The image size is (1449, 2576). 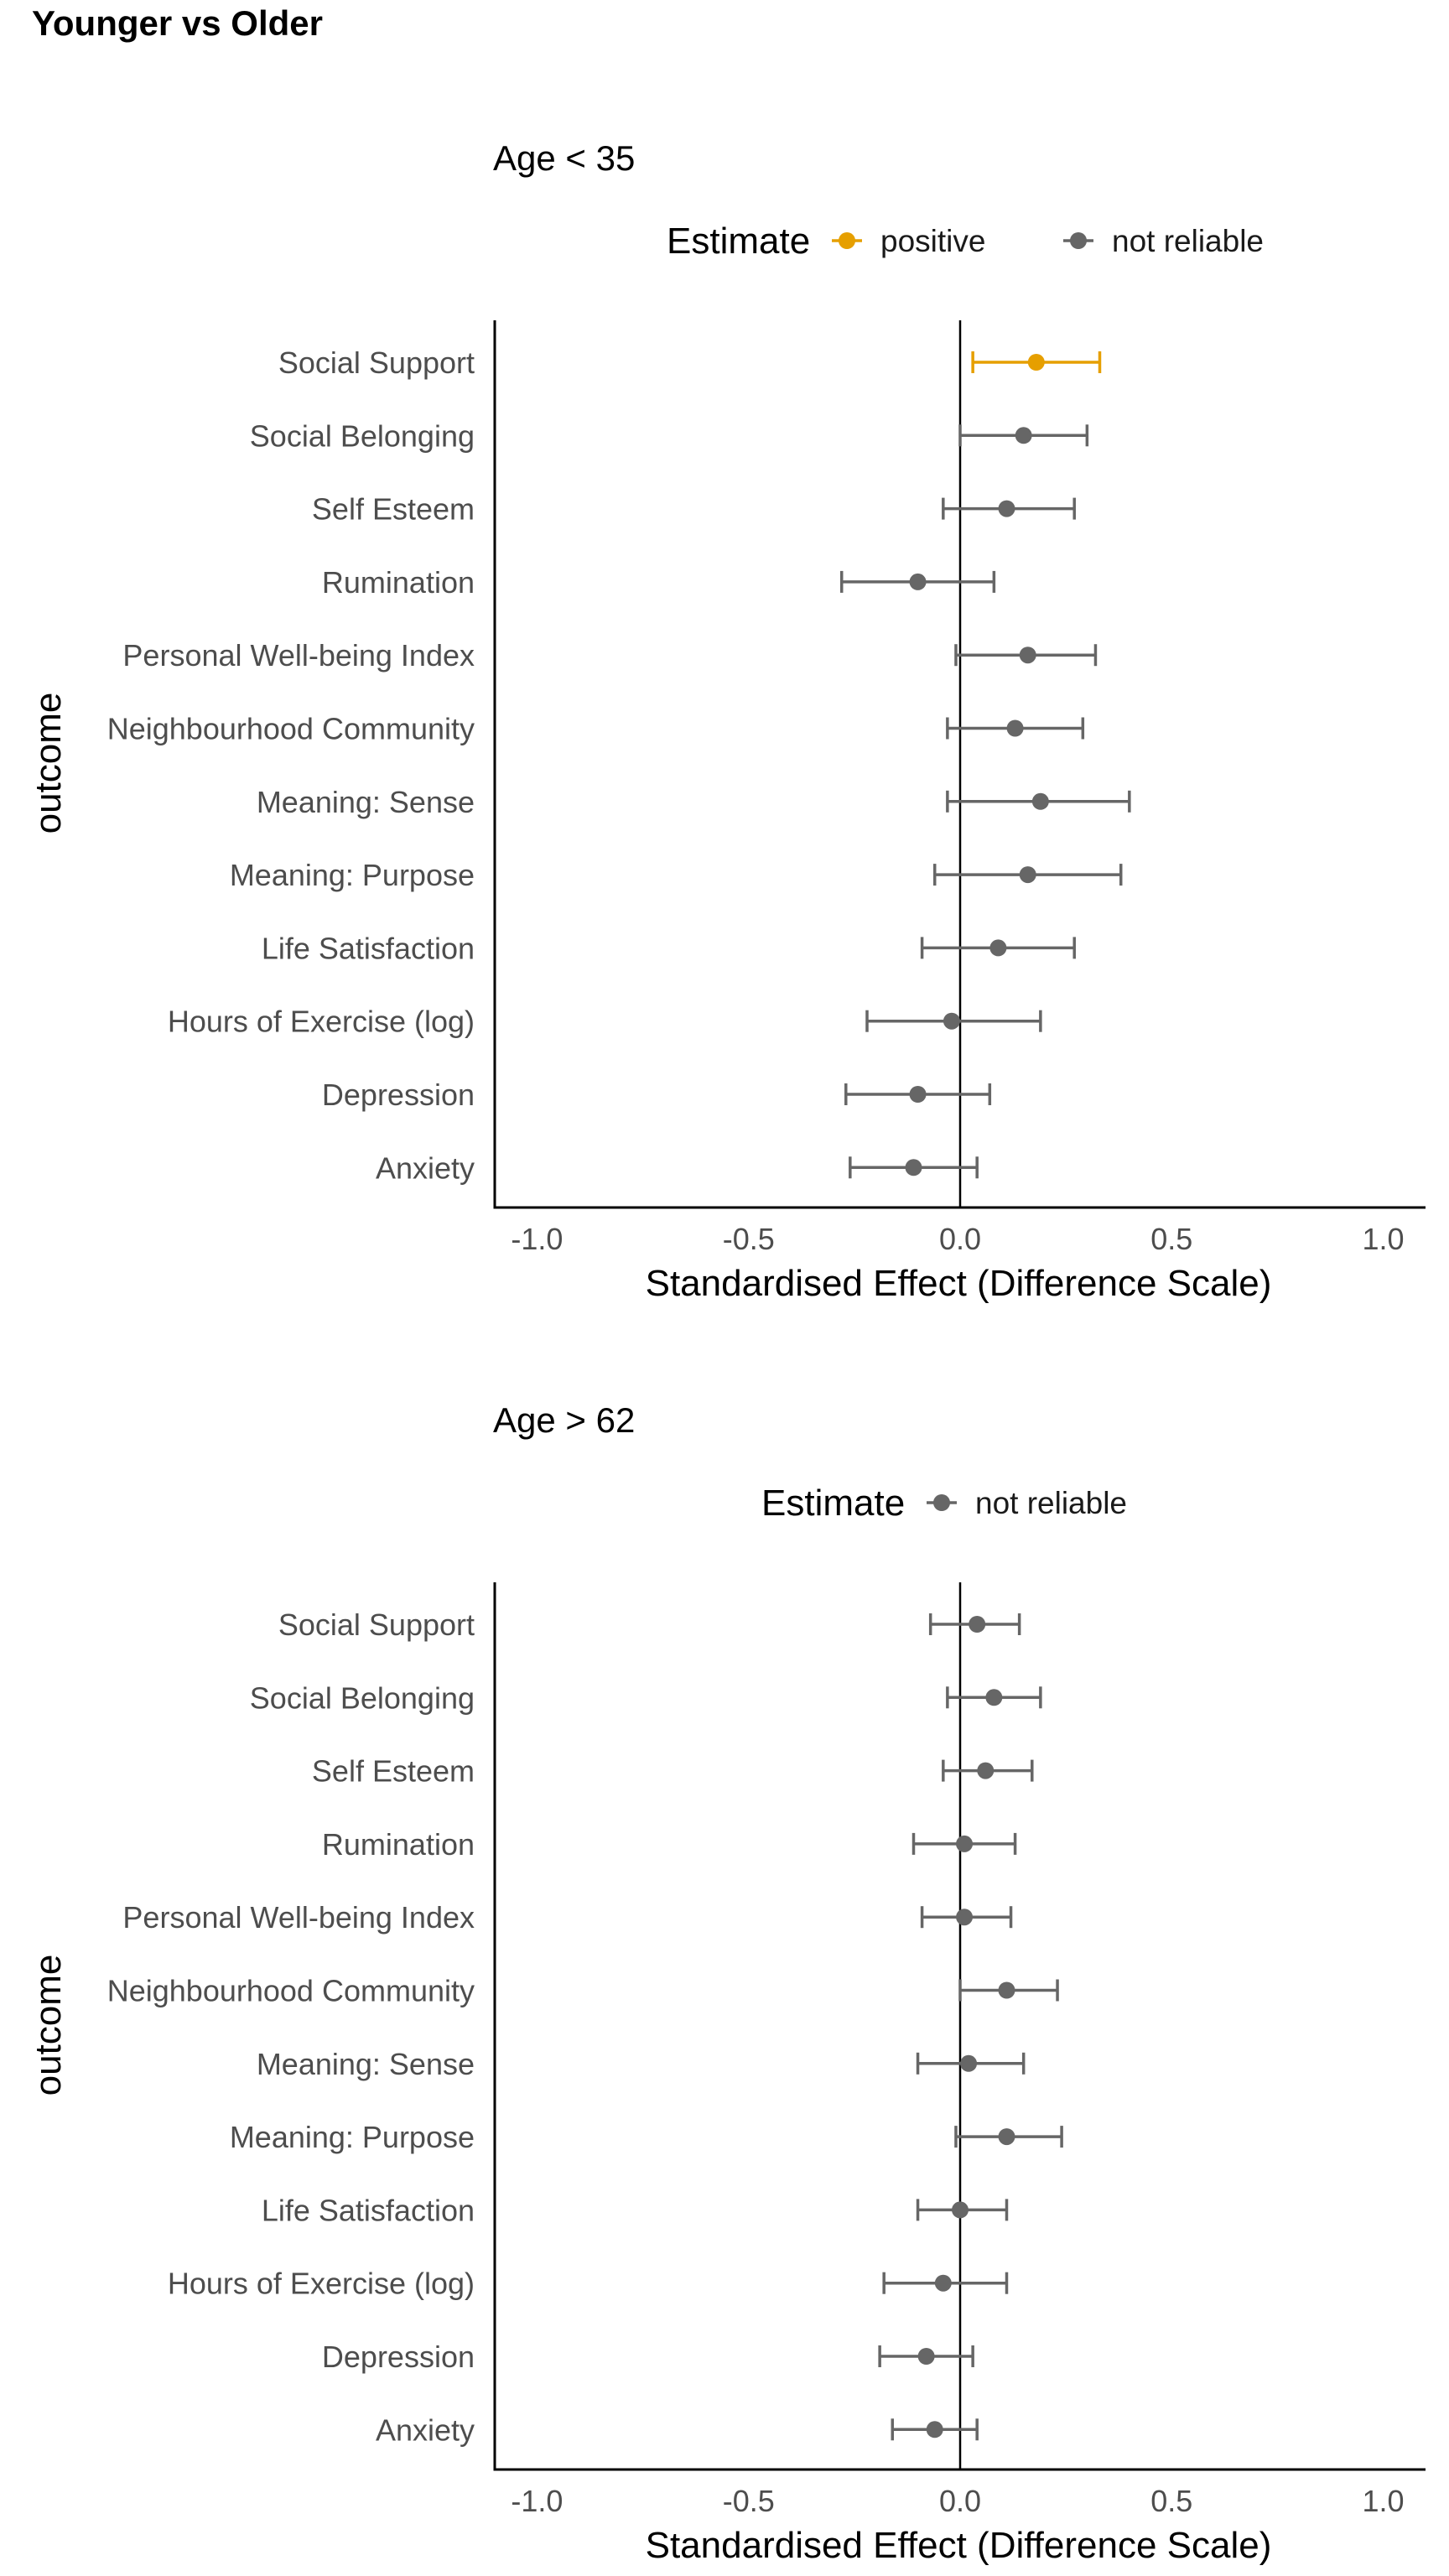 What do you see at coordinates (177, 23) in the screenshot?
I see `figure-title: Younger vs Older` at bounding box center [177, 23].